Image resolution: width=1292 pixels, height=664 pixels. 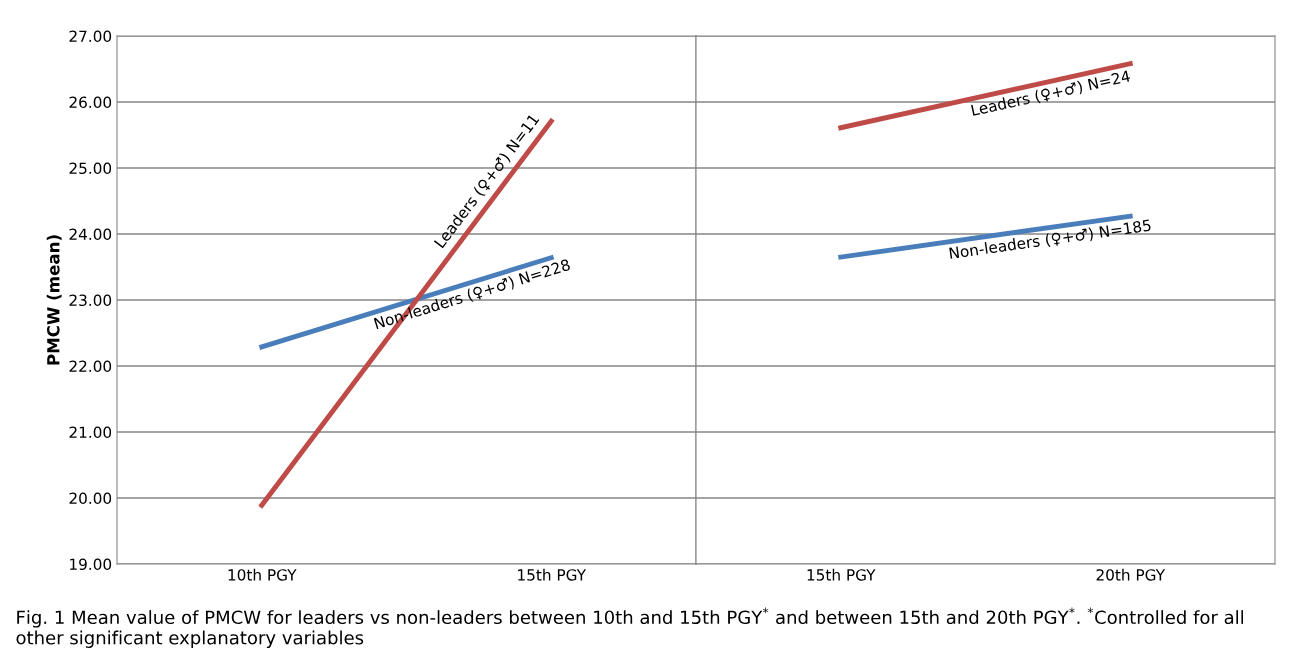 What do you see at coordinates (1131, 574) in the screenshot?
I see `x-tick-label: 20th PGY` at bounding box center [1131, 574].